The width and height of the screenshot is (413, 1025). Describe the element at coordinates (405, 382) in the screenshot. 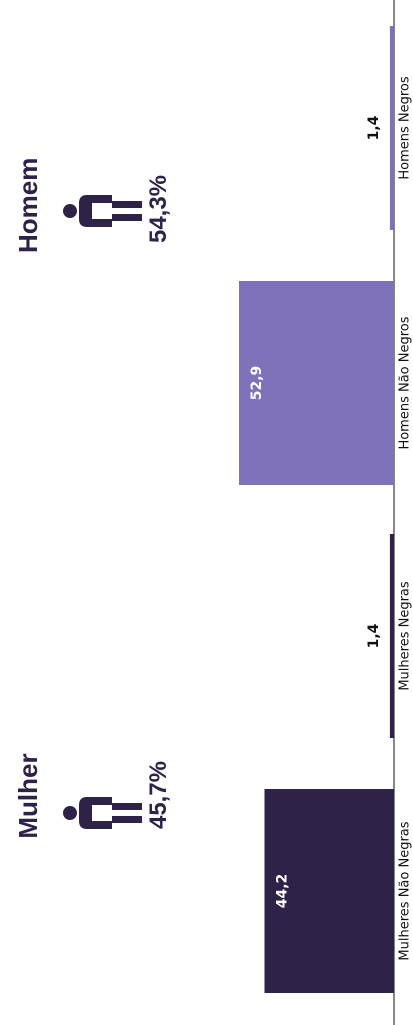

I see `category-label-2: Homens Não Negros` at that location.